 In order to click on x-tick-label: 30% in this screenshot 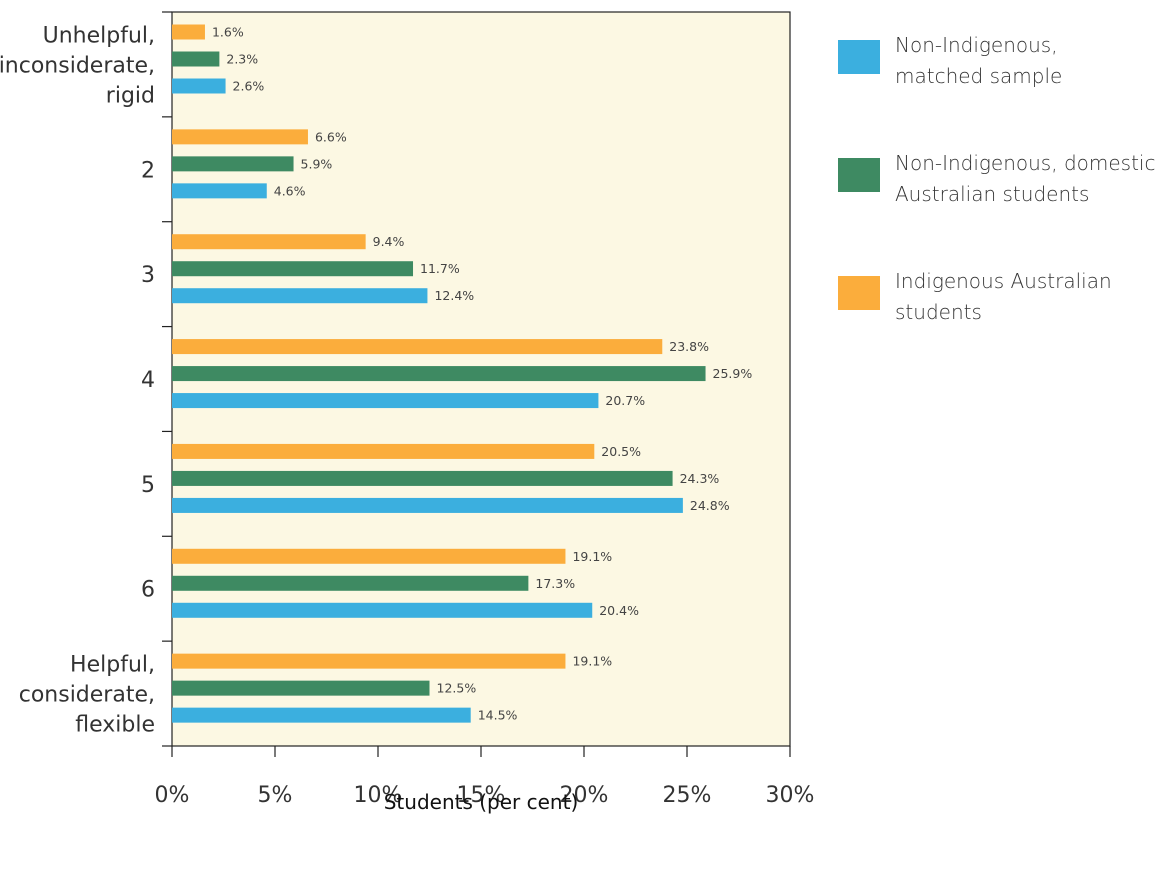, I will do `click(790, 795)`.